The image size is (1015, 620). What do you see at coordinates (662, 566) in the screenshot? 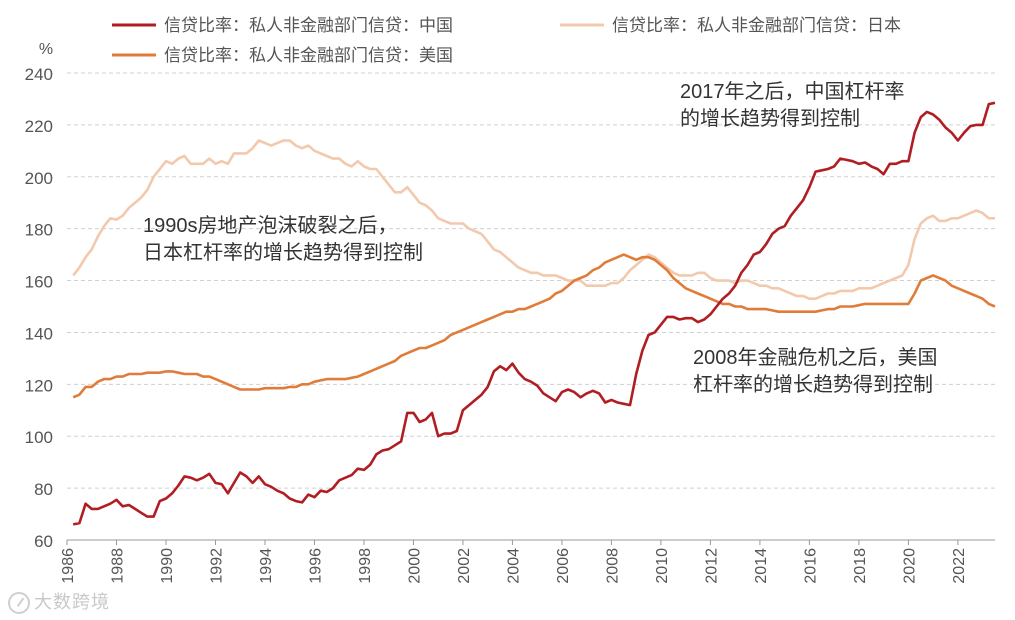
I see `x-tick-label: 2010` at bounding box center [662, 566].